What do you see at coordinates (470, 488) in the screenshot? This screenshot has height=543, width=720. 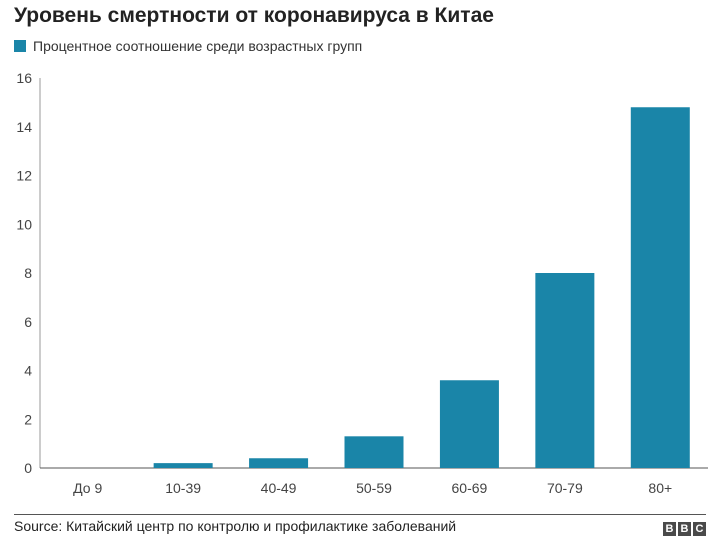 I see `x-tick-label: 60-69` at bounding box center [470, 488].